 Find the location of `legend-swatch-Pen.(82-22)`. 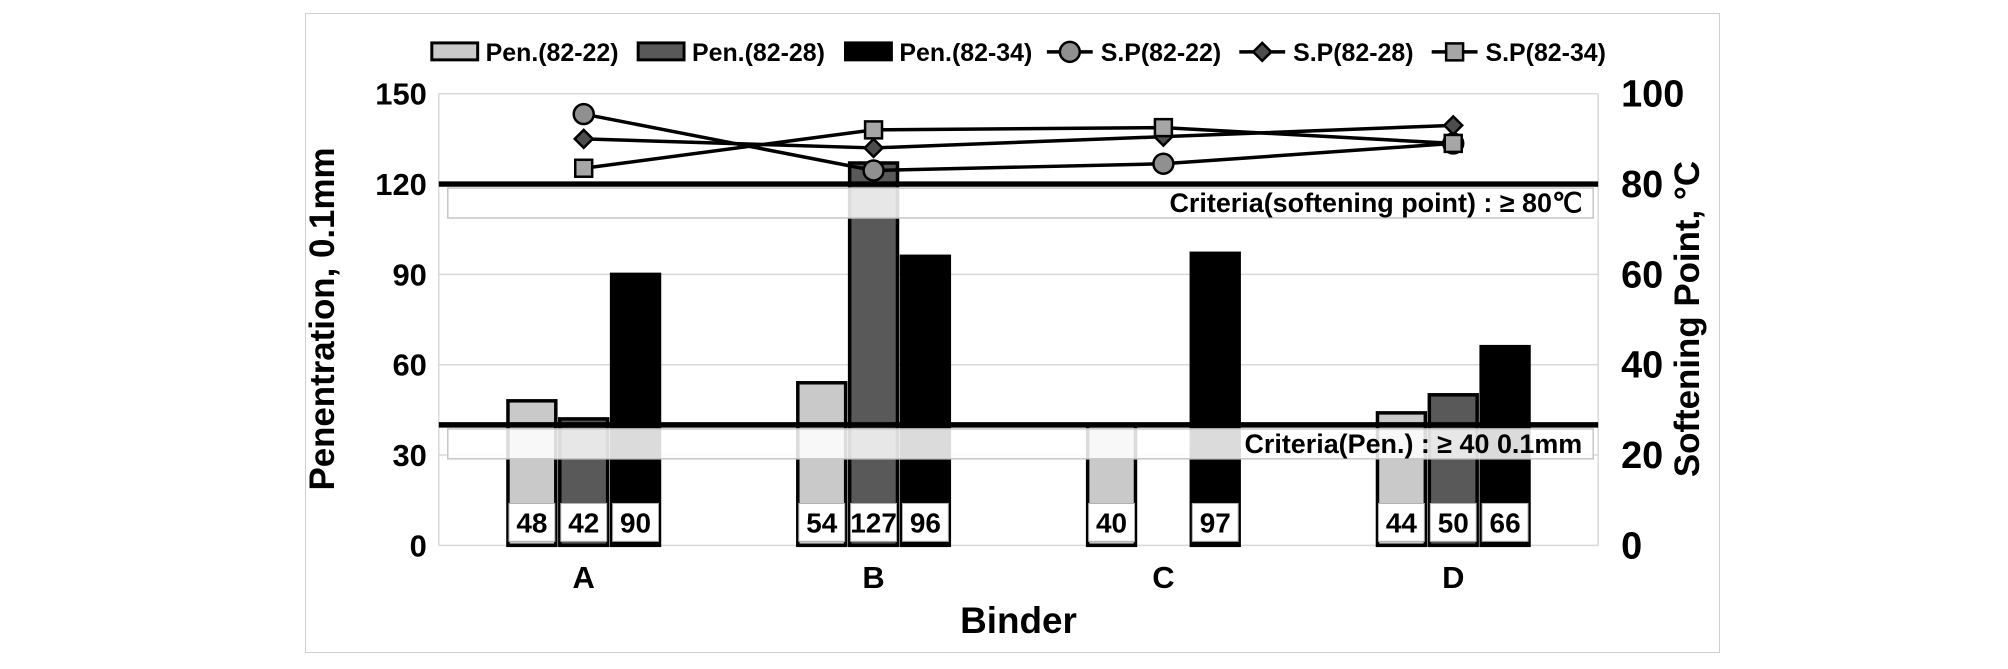

legend-swatch-Pen.(82-22) is located at coordinates (455, 51).